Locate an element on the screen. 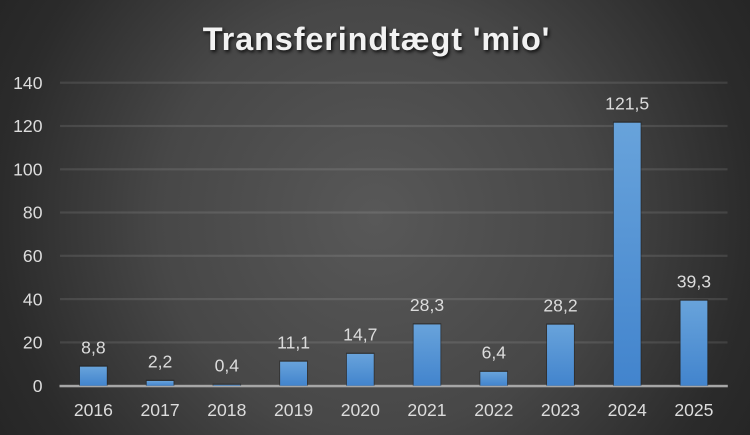 The image size is (750, 435). svg-text: 8,8 is located at coordinates (93, 348).